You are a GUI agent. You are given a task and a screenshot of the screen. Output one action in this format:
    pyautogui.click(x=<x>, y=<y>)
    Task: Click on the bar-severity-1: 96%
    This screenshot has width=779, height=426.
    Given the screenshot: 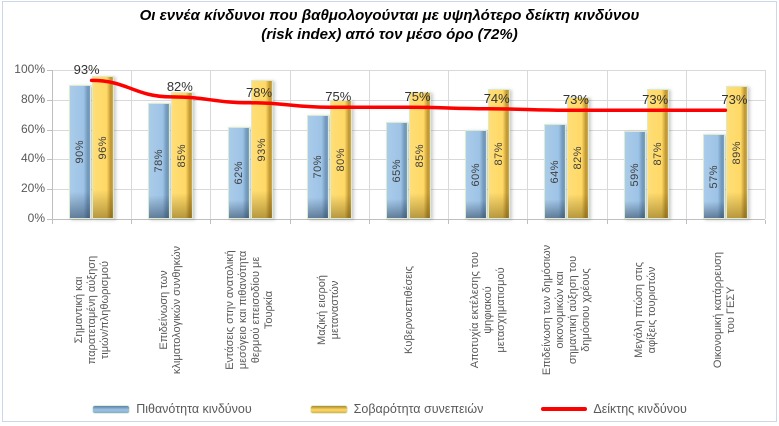 What is the action you would take?
    pyautogui.click(x=103, y=147)
    